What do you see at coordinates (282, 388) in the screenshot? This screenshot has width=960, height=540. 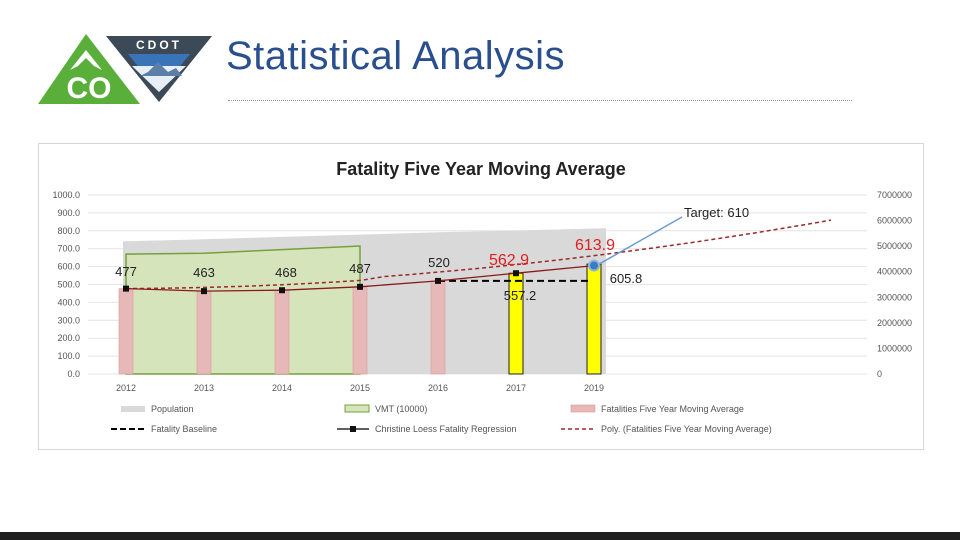 I see `x-tick-label-2014: 2014` at bounding box center [282, 388].